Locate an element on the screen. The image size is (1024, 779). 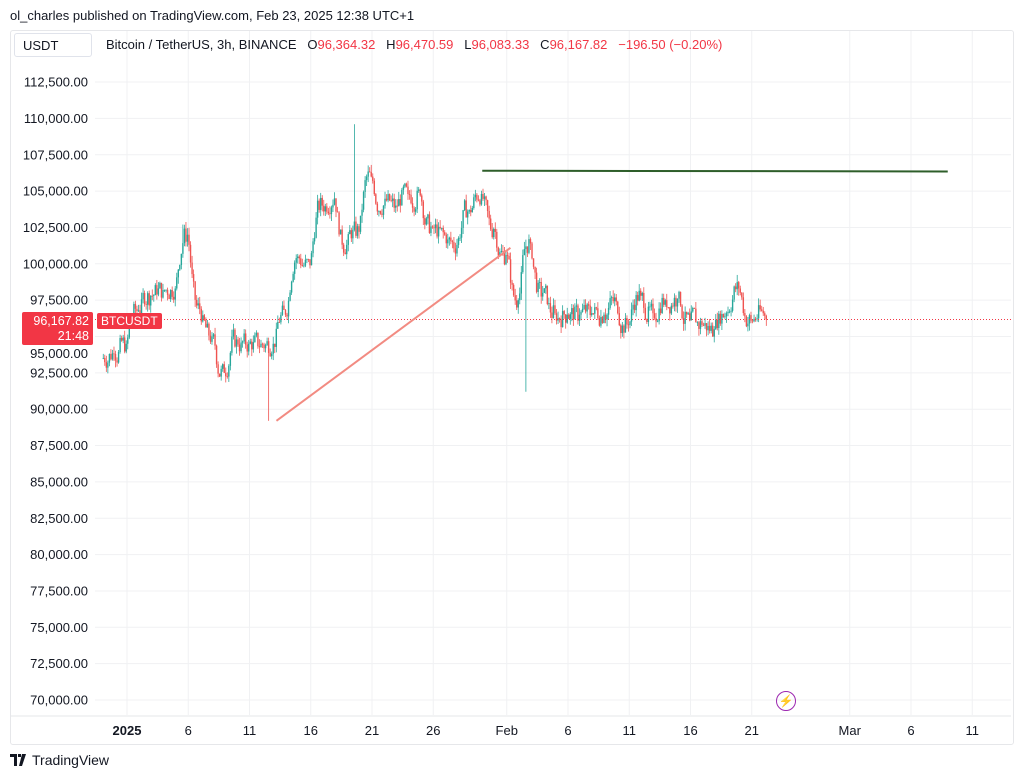
currency-button: USDT is located at coordinates (53, 45).